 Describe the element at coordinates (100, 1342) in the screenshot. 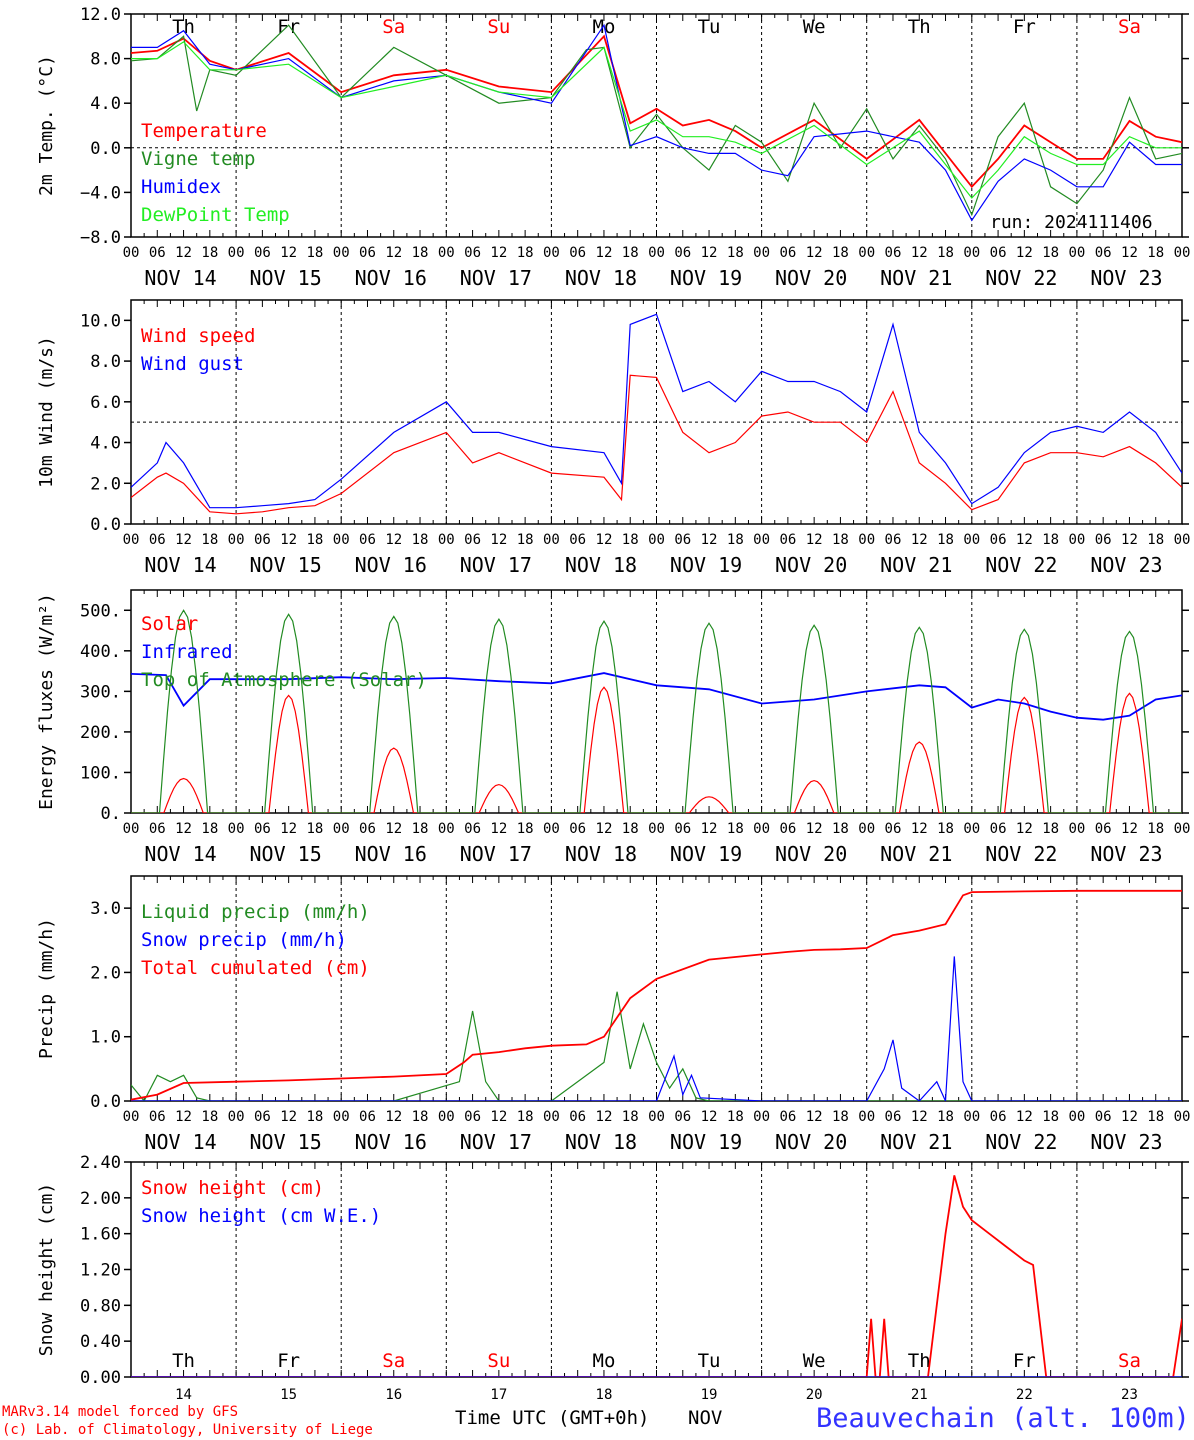

I see `y-tick-label: 0.40` at that location.